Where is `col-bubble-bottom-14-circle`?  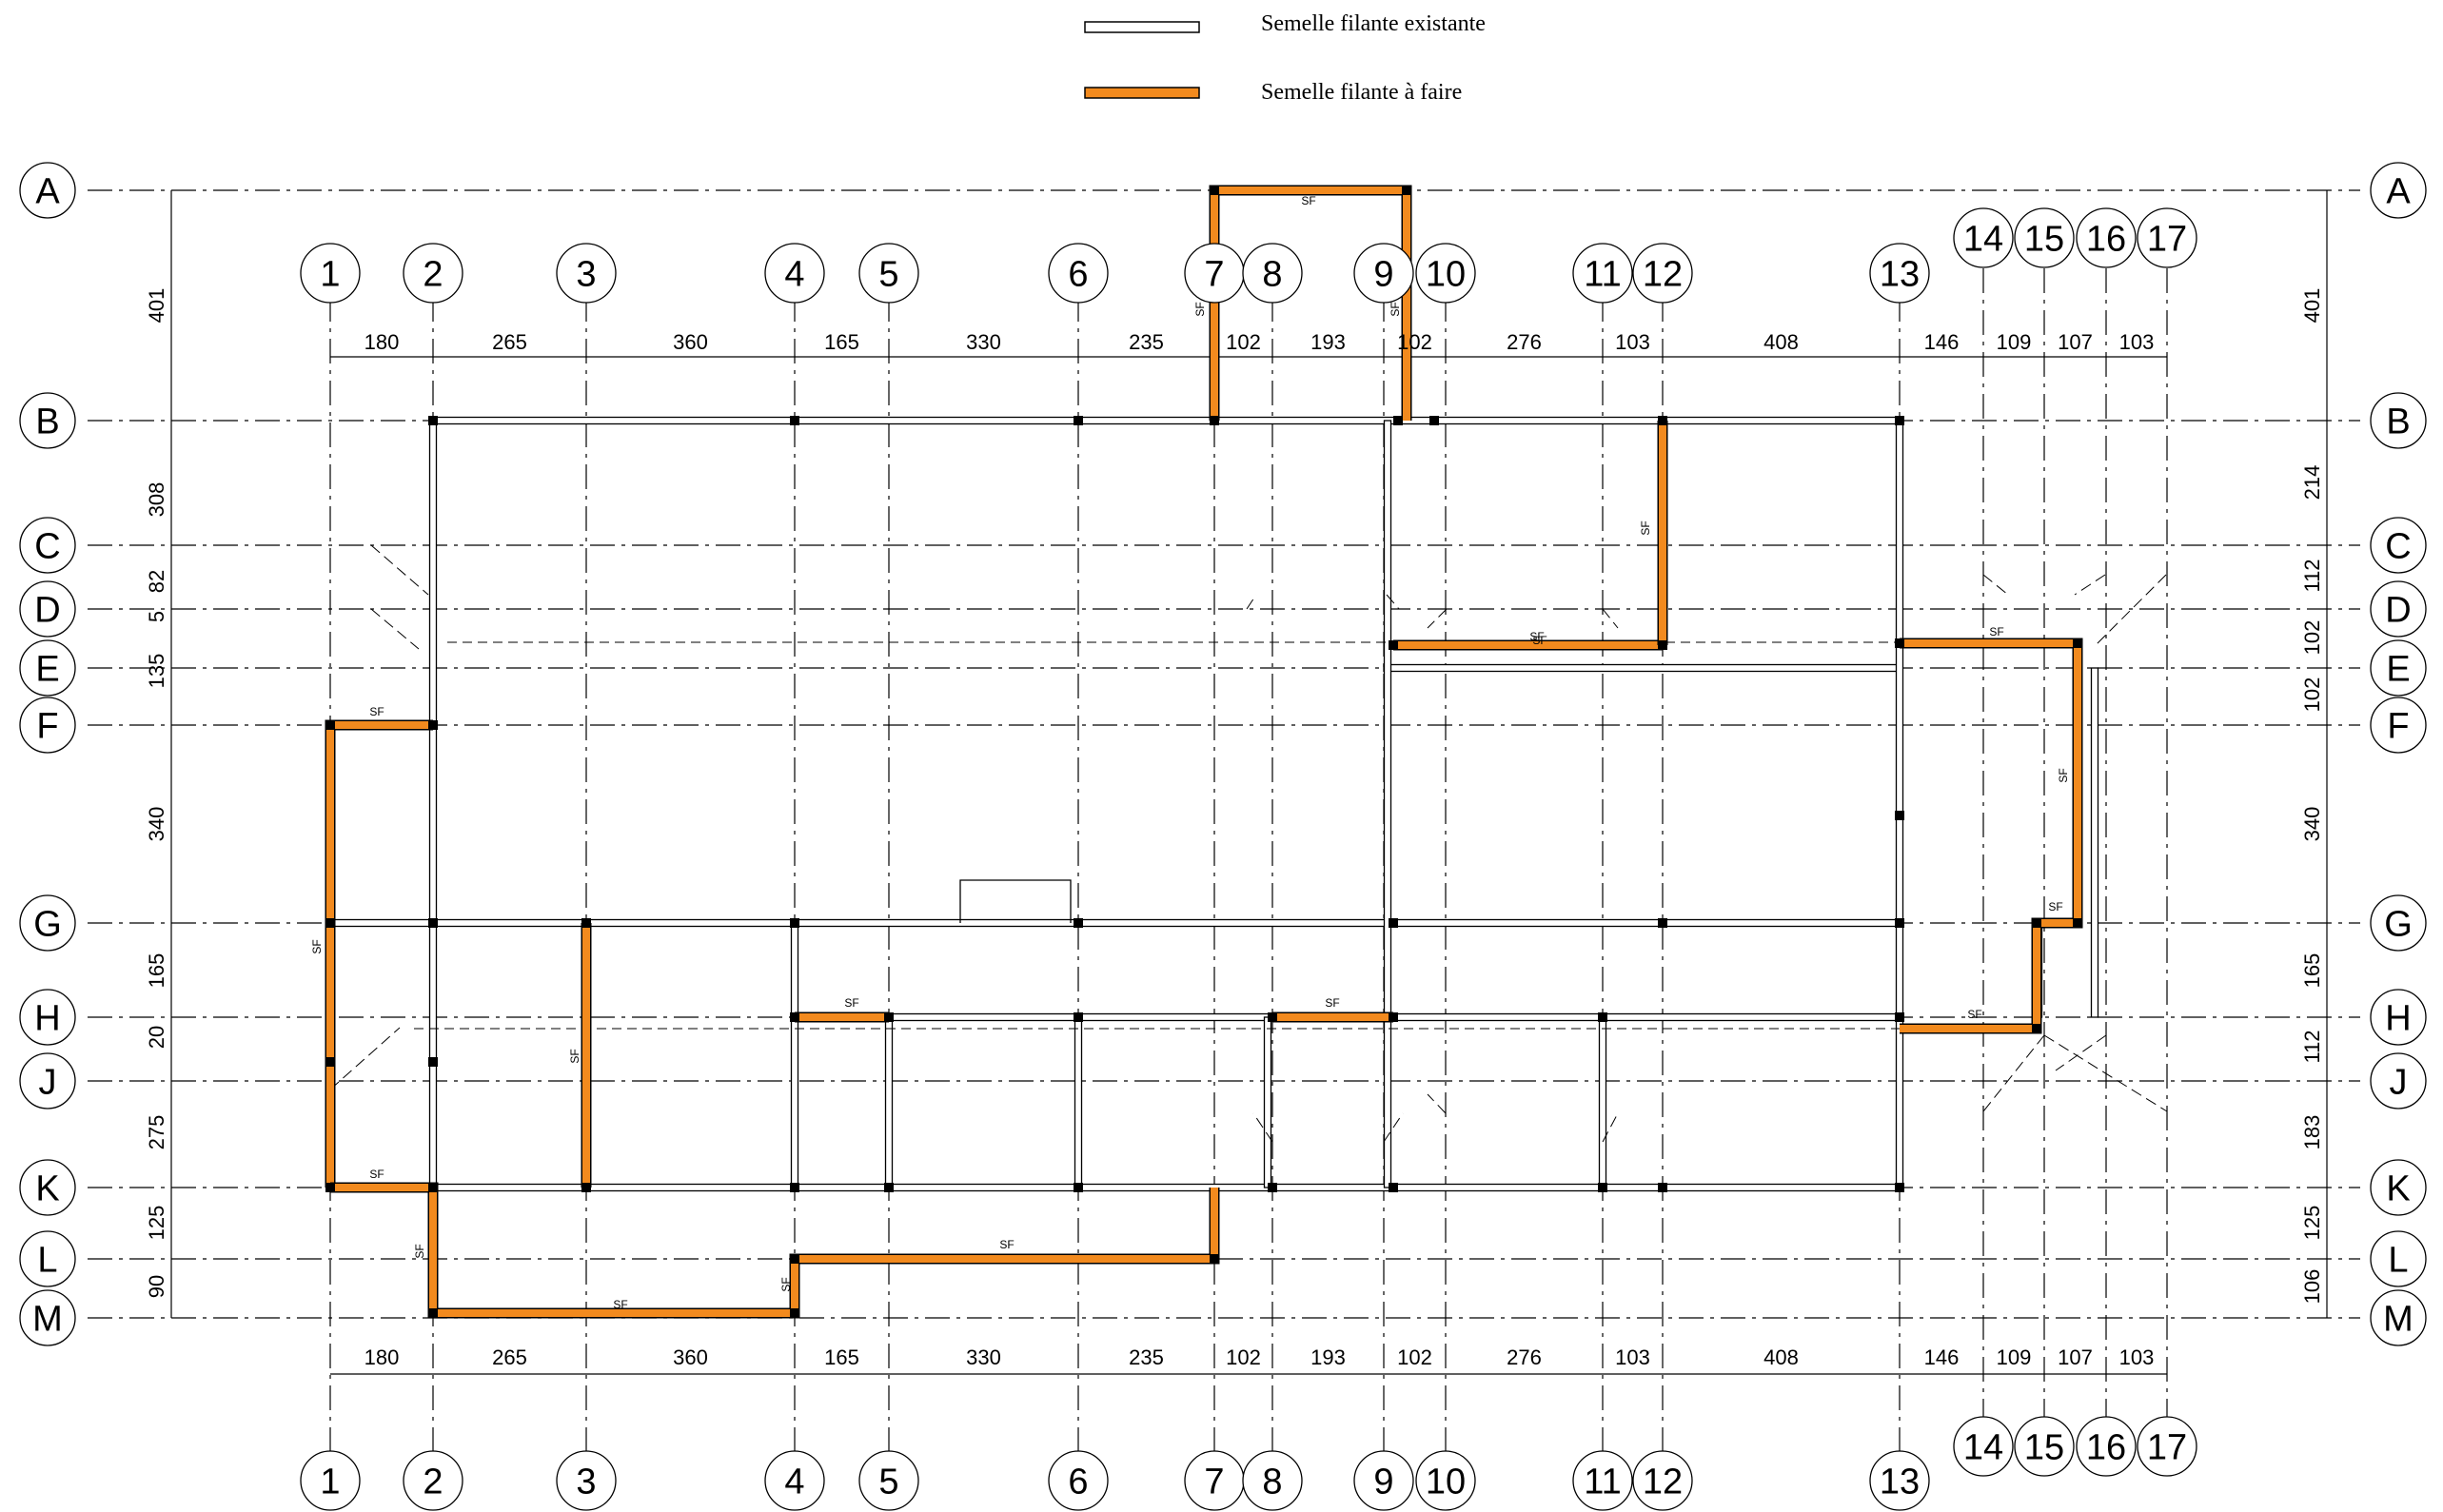 col-bubble-bottom-14-circle is located at coordinates (1983, 1446).